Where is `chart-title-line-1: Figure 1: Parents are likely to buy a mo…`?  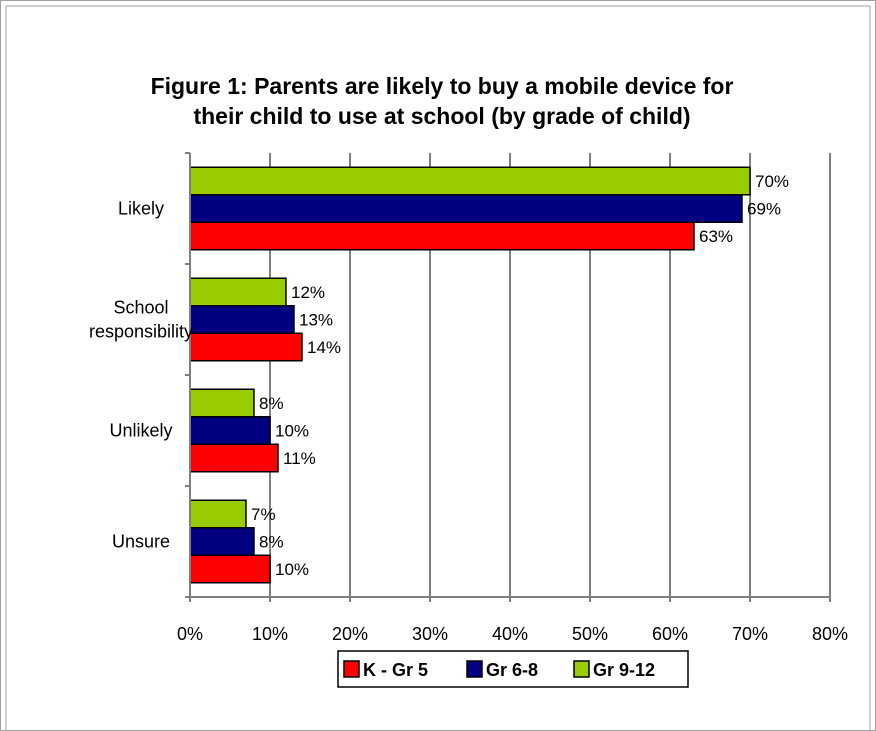
chart-title-line-1: Figure 1: Parents are likely to buy a mo… is located at coordinates (442, 86).